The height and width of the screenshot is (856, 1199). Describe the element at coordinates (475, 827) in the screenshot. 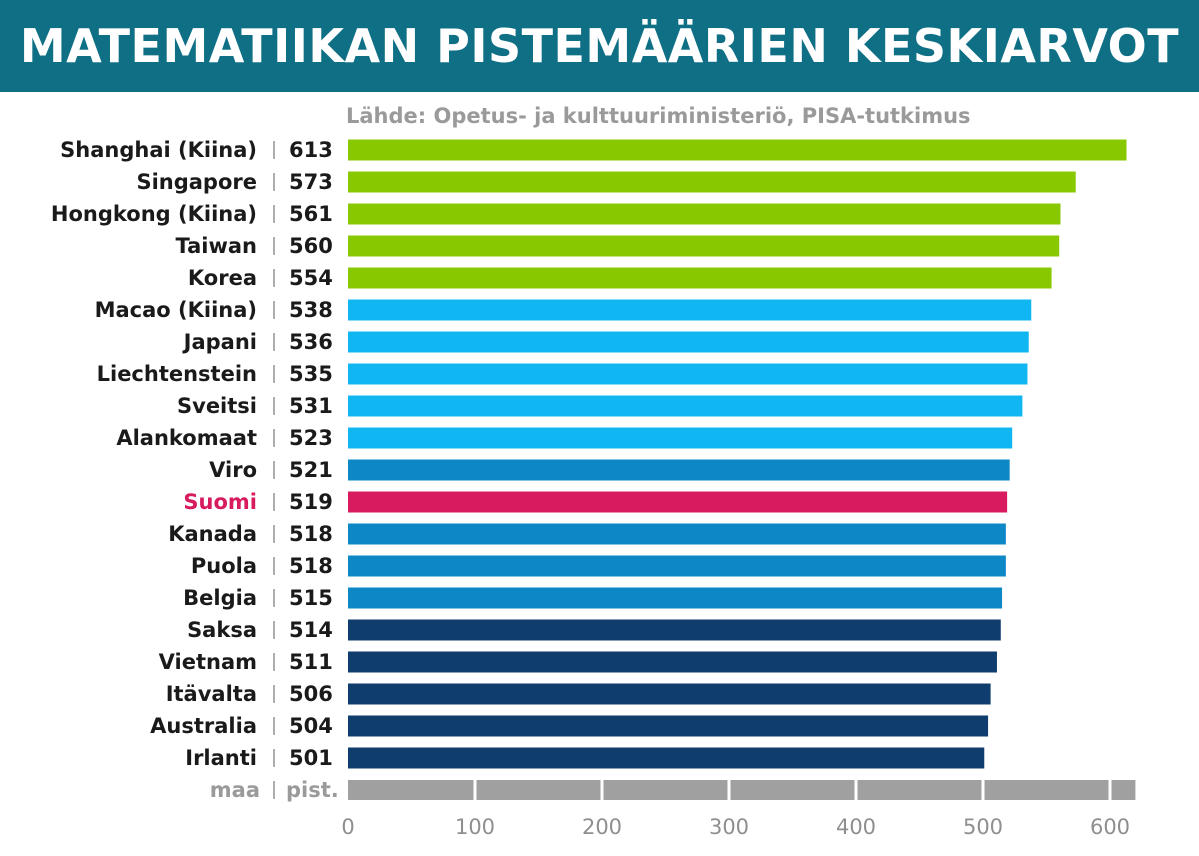

I see `tick-label: 100` at that location.